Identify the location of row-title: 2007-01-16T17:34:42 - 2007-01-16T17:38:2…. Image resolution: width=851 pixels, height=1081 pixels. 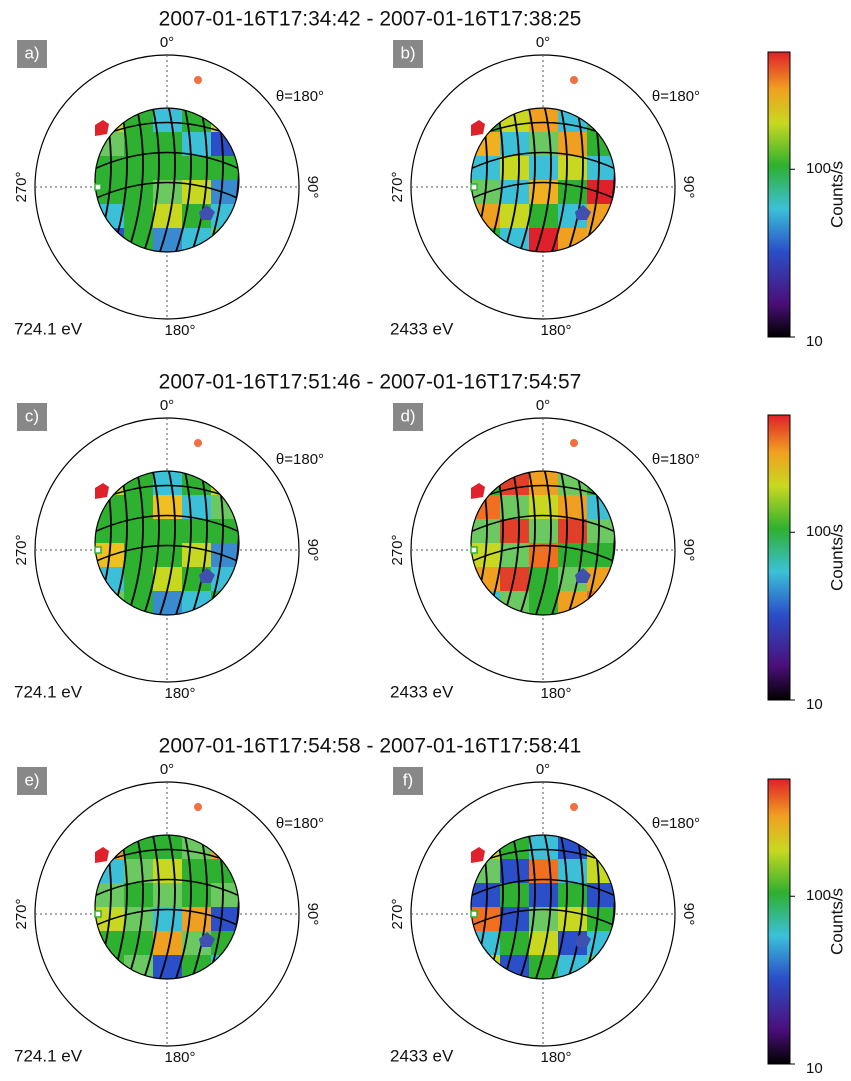
(370, 19).